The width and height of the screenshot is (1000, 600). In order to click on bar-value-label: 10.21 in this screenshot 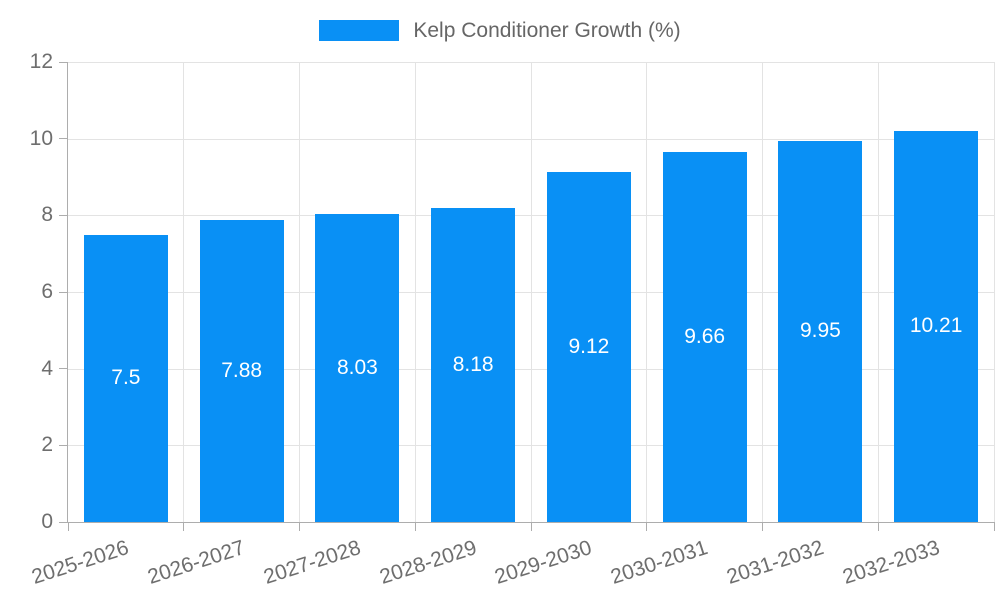, I will do `click(936, 326)`.